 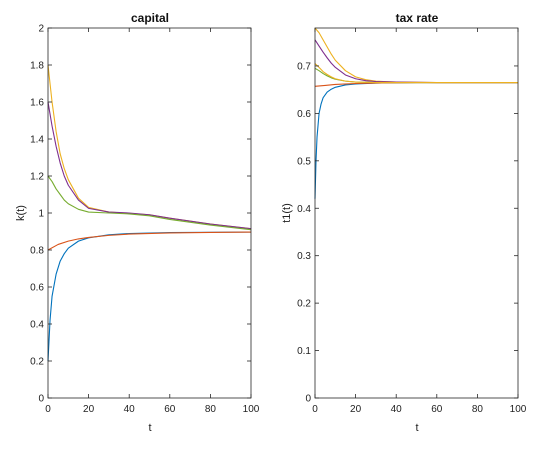 I want to click on tax-rate-ylabel: t1(t), so click(x=287, y=213).